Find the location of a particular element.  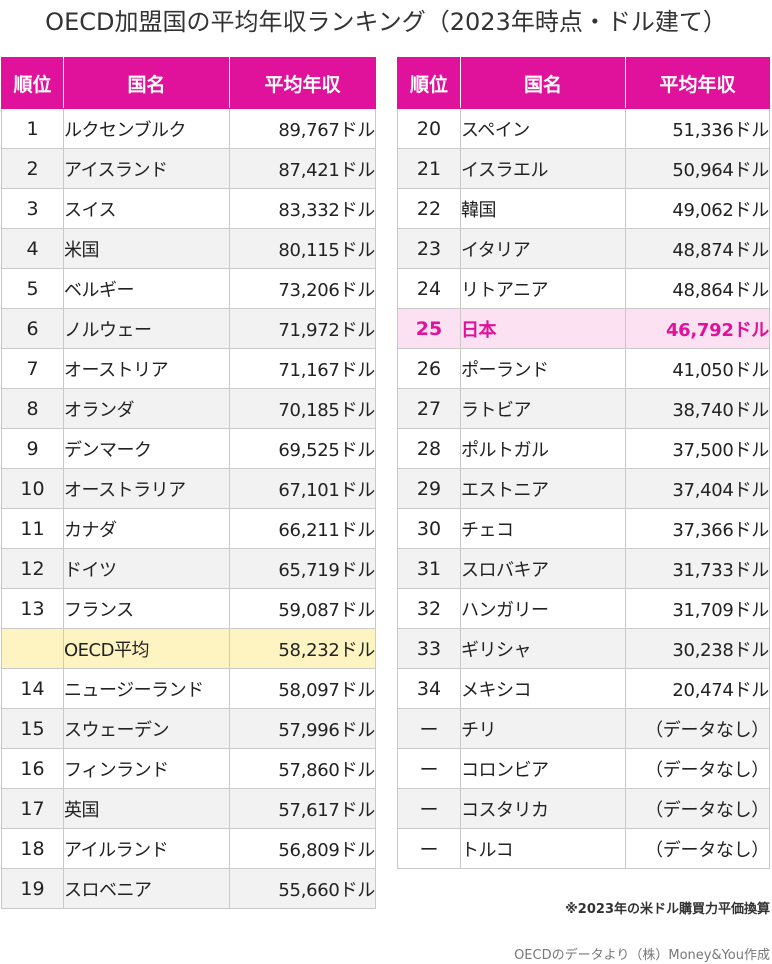

salary-cell: 50,964ドル is located at coordinates (697, 168).